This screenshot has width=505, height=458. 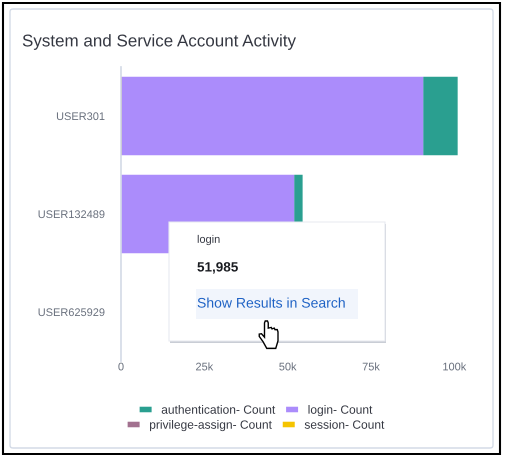 What do you see at coordinates (121, 366) in the screenshot?
I see `x-tick-label: 0` at bounding box center [121, 366].